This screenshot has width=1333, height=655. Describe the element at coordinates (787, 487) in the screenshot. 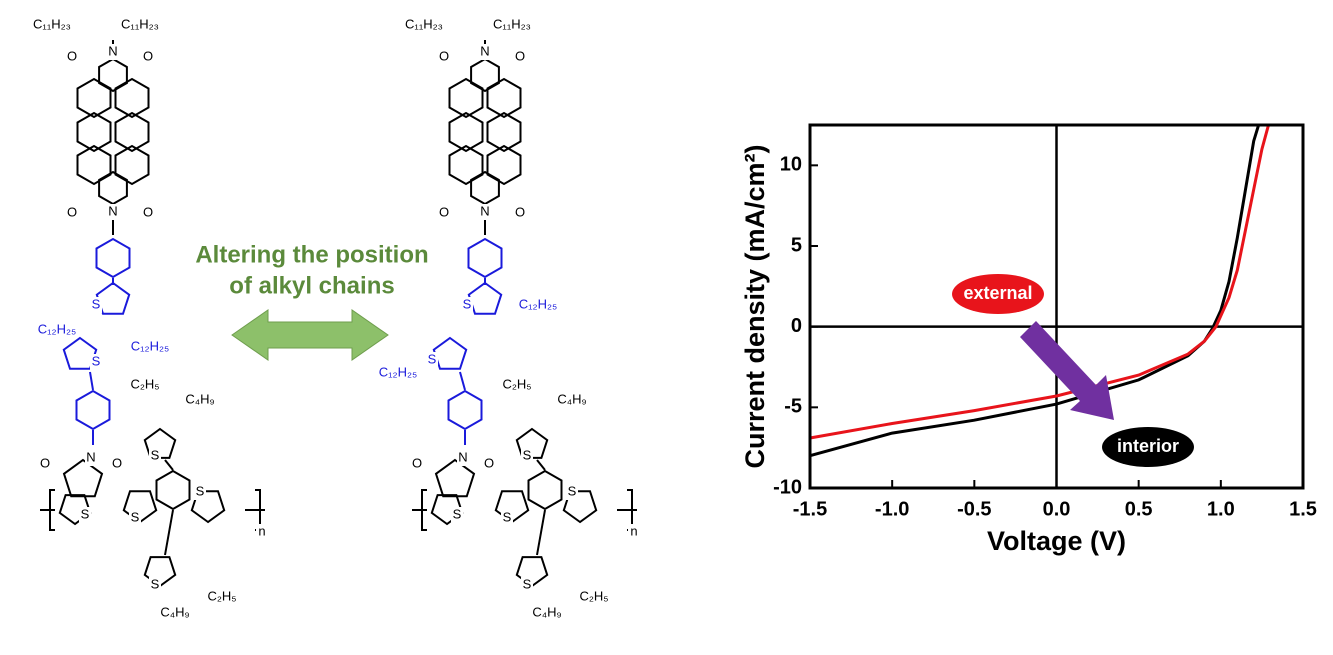

I see `y-tick-label: -10` at that location.